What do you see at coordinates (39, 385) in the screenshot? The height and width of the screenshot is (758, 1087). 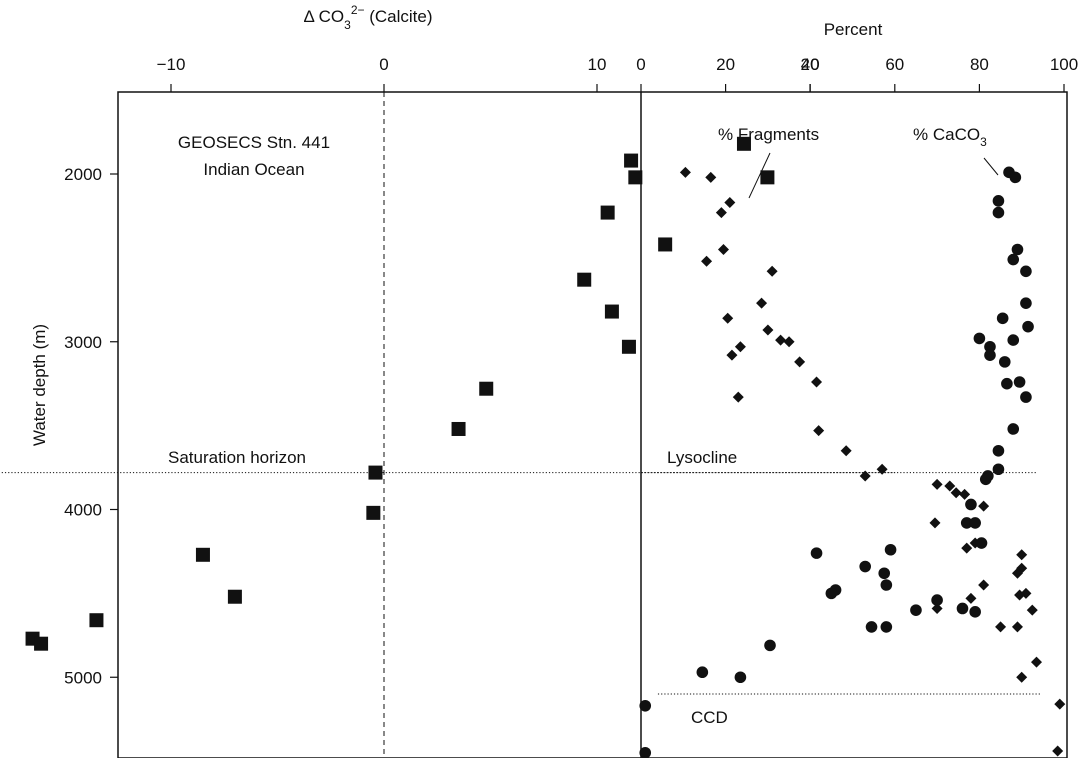 I see `y-axis-title: Water depth (m)` at bounding box center [39, 385].